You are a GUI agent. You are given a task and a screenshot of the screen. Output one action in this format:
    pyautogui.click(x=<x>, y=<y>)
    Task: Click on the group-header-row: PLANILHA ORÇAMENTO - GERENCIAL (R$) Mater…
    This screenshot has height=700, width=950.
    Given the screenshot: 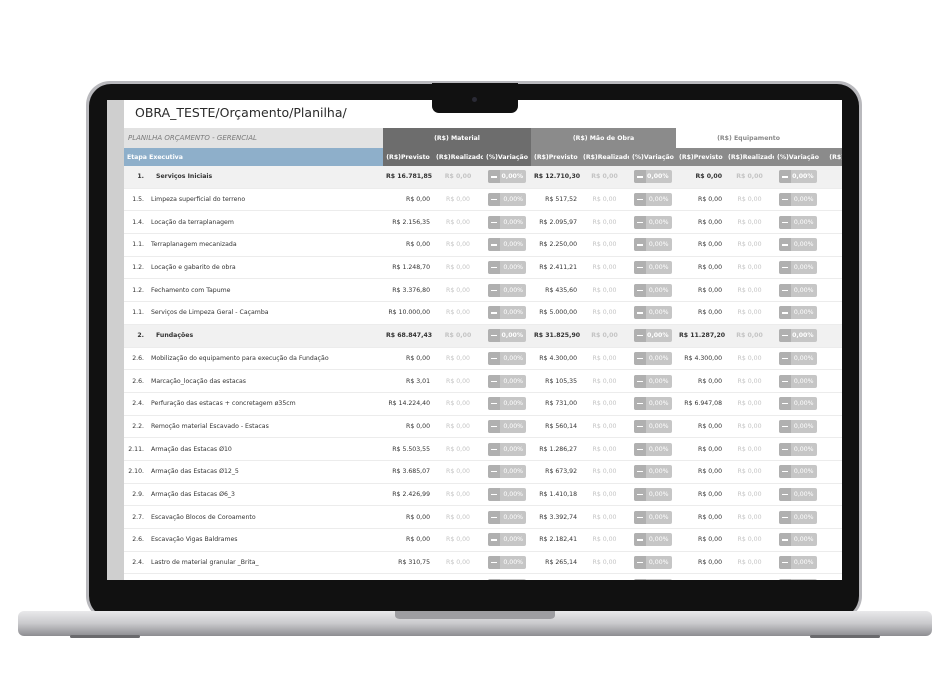 What is the action you would take?
    pyautogui.click(x=483, y=138)
    